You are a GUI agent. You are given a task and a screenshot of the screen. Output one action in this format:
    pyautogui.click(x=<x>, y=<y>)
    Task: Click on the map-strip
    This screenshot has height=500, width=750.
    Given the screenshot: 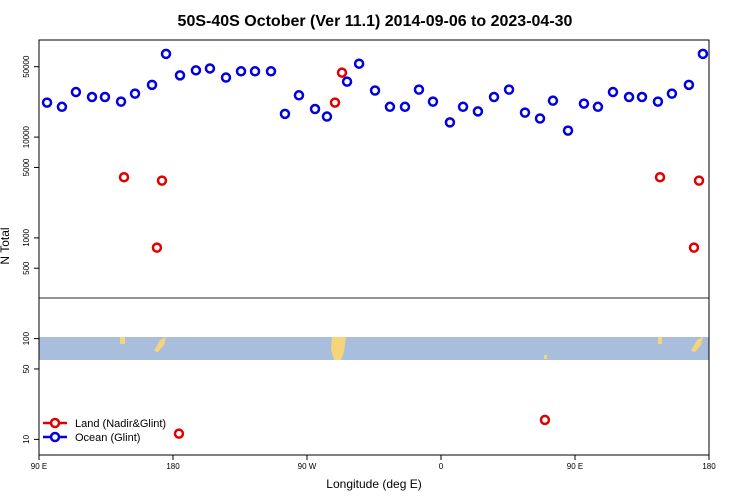 What is the action you would take?
    pyautogui.click(x=374, y=348)
    